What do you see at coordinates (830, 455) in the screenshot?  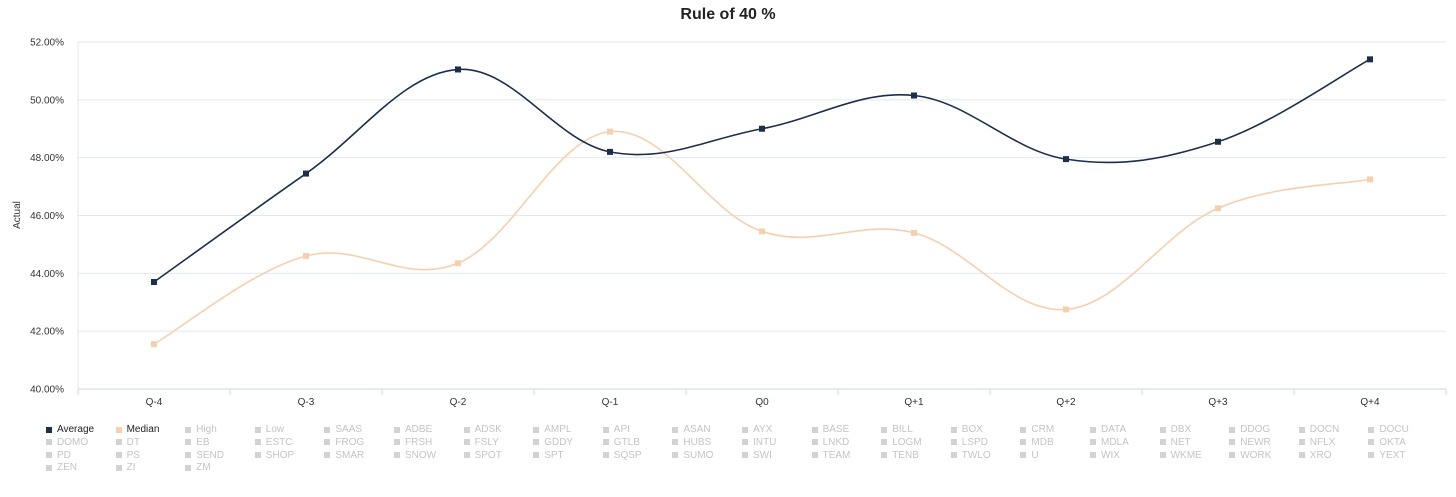 I see `legend-item-team: TEAM` at bounding box center [830, 455].